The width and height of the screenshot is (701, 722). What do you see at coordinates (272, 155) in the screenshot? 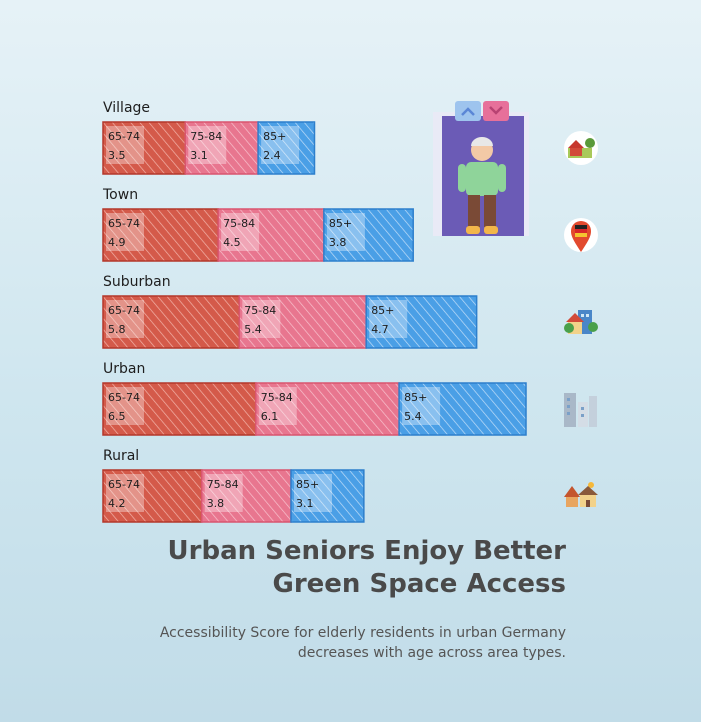
I see `segment-value-label: 2.4` at bounding box center [272, 155].